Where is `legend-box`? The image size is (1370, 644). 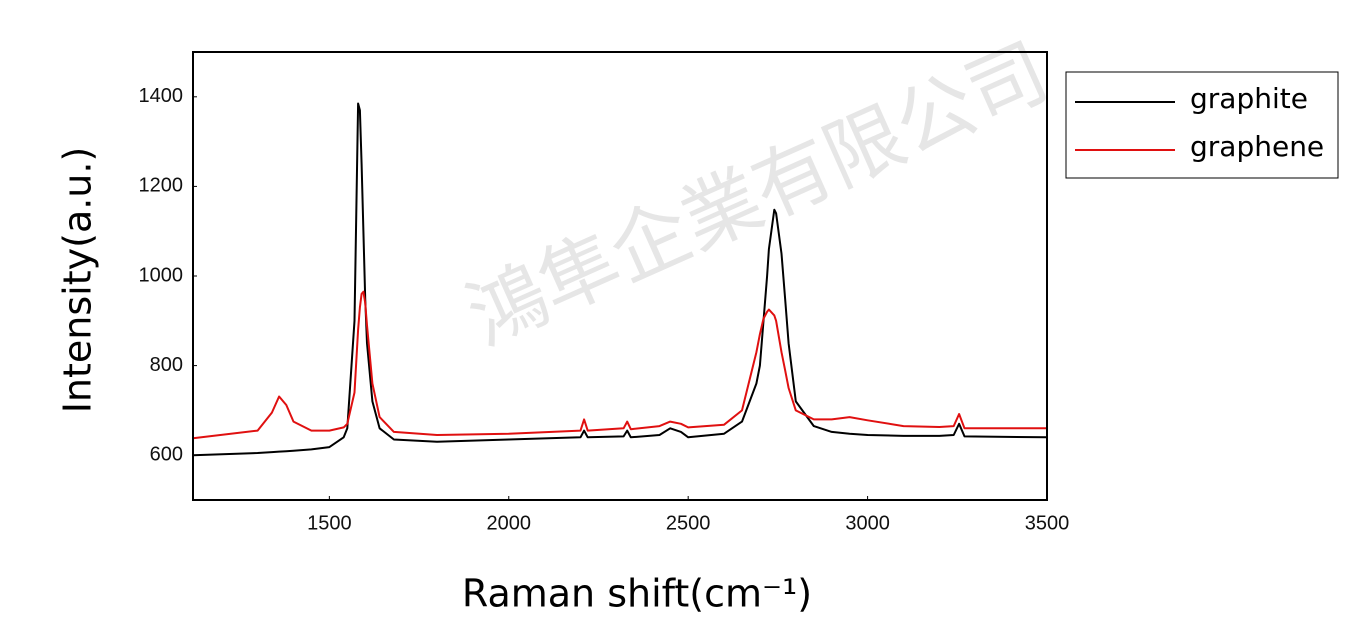
legend-box is located at coordinates (1202, 125).